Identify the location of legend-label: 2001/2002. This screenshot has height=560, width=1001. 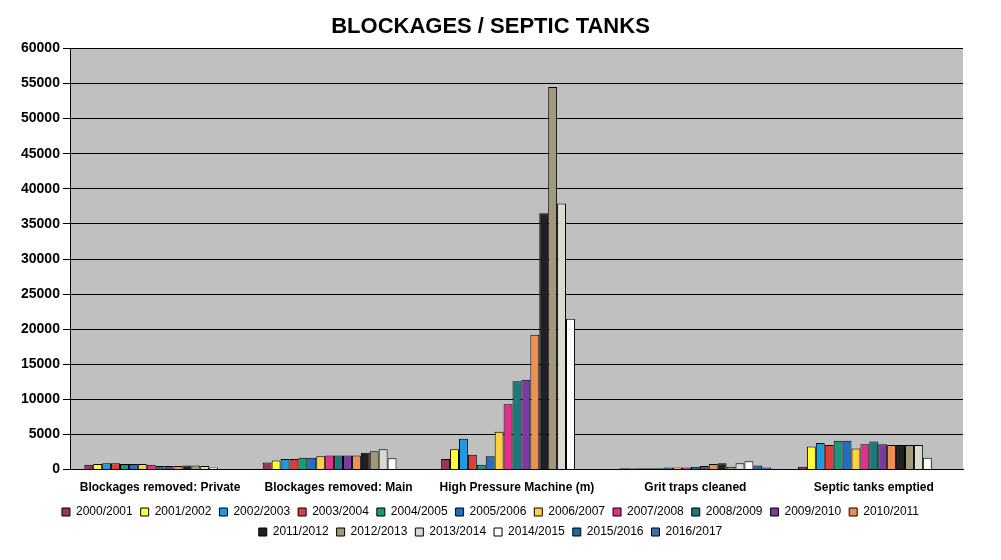
(183, 511).